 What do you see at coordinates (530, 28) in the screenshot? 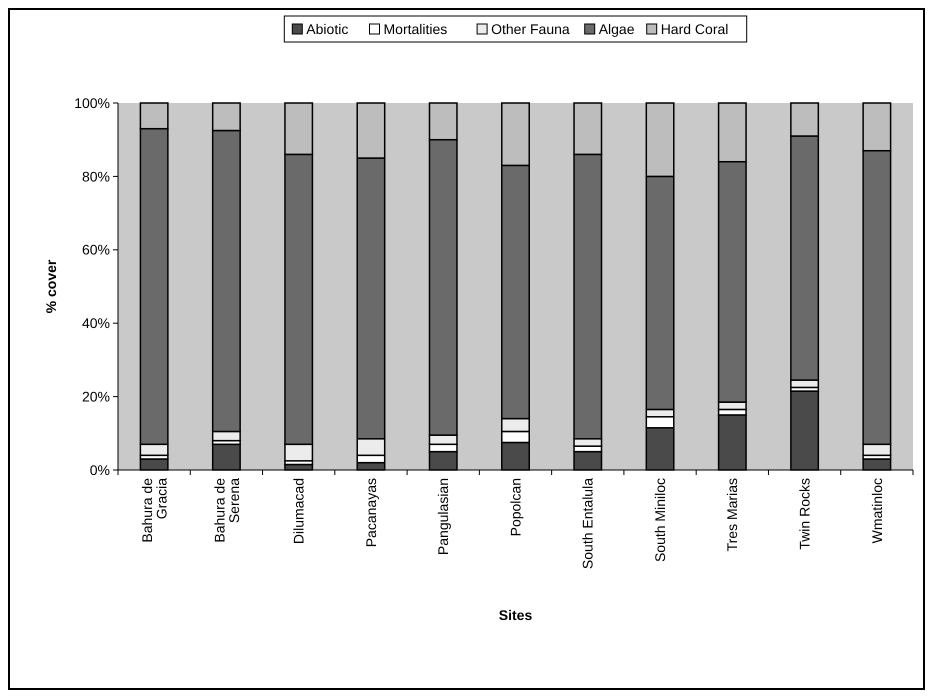
I see `legend-label: Other Fauna` at bounding box center [530, 28].